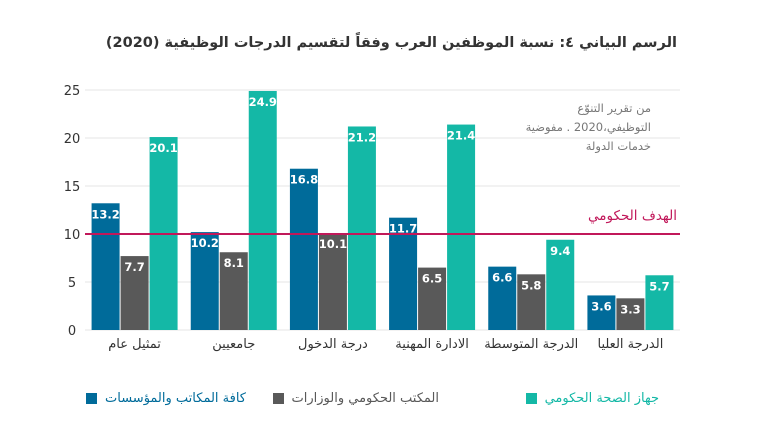 Image resolution: width=759 pixels, height=431 pixels. I want to click on legend-item-health: جهاز الصحة الحكومي, so click(592, 398).